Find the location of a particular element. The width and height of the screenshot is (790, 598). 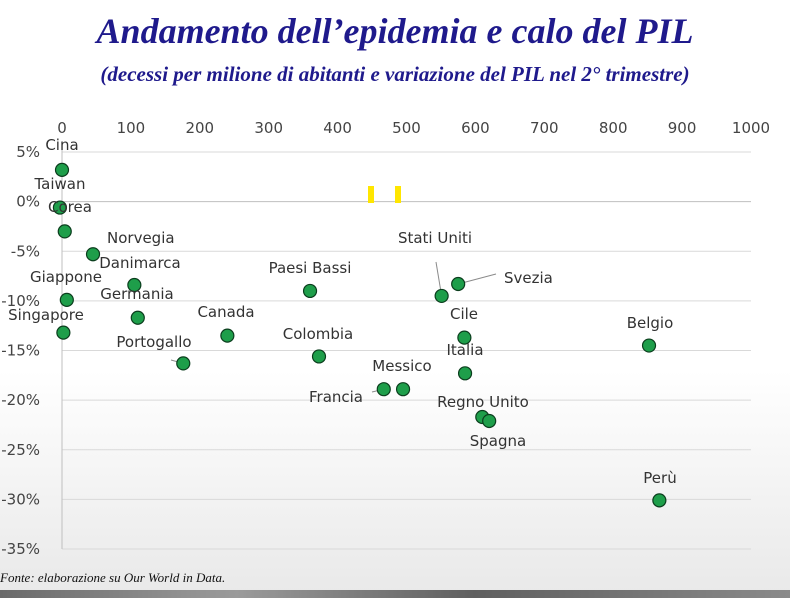

point-label: Portogallo is located at coordinates (153, 342).